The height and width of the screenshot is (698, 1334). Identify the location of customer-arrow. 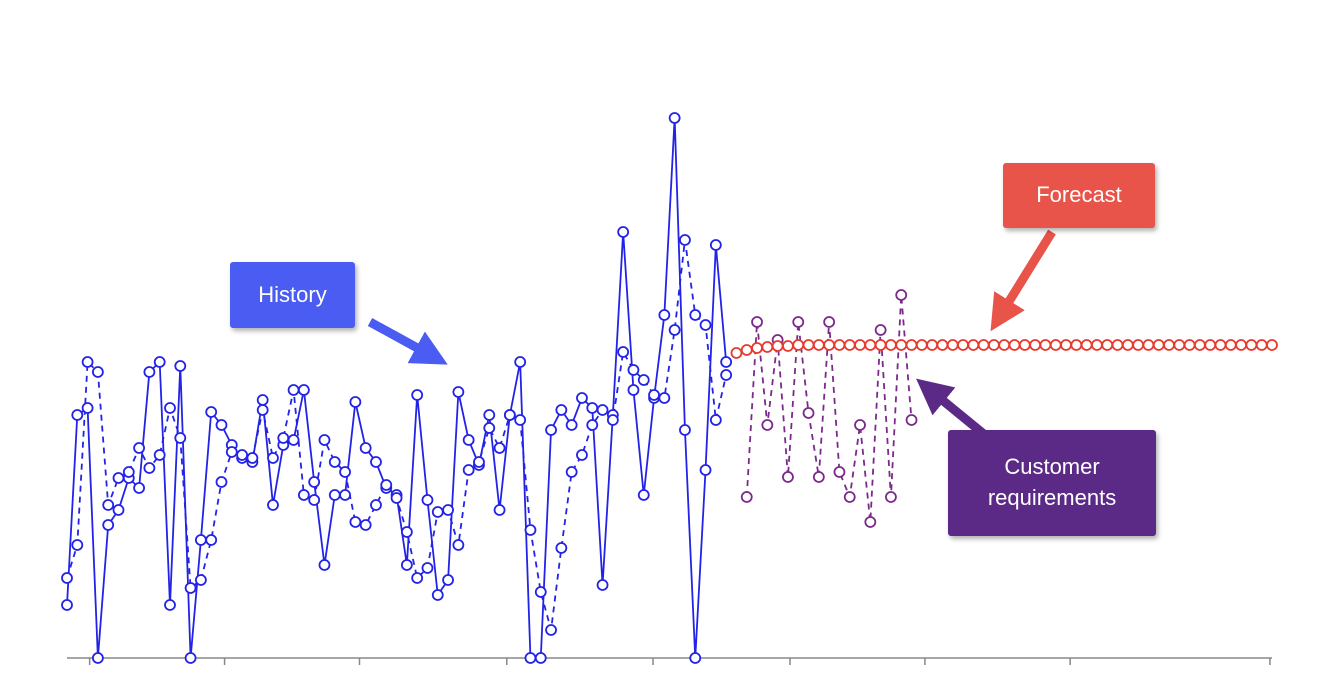
(952, 408).